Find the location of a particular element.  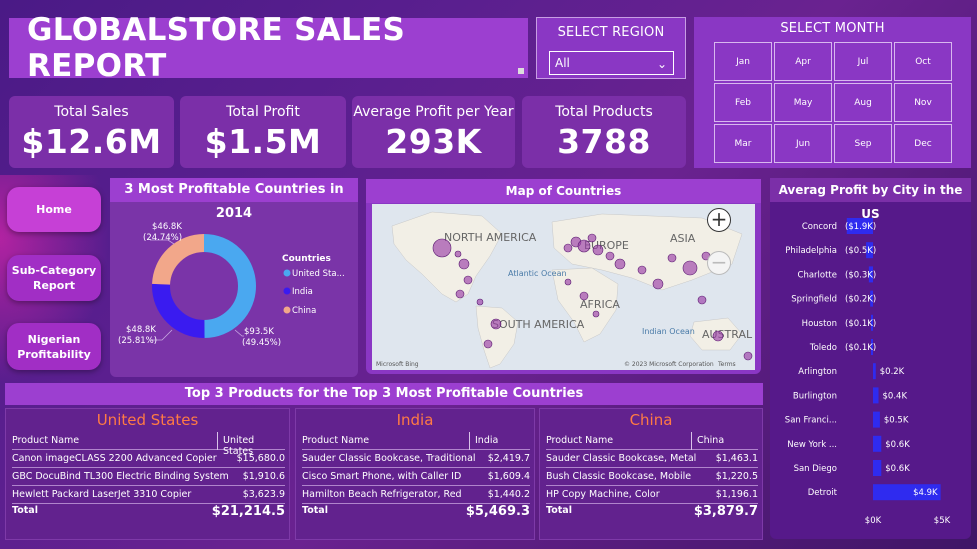

kpi-value: $1.5M is located at coordinates (263, 141).